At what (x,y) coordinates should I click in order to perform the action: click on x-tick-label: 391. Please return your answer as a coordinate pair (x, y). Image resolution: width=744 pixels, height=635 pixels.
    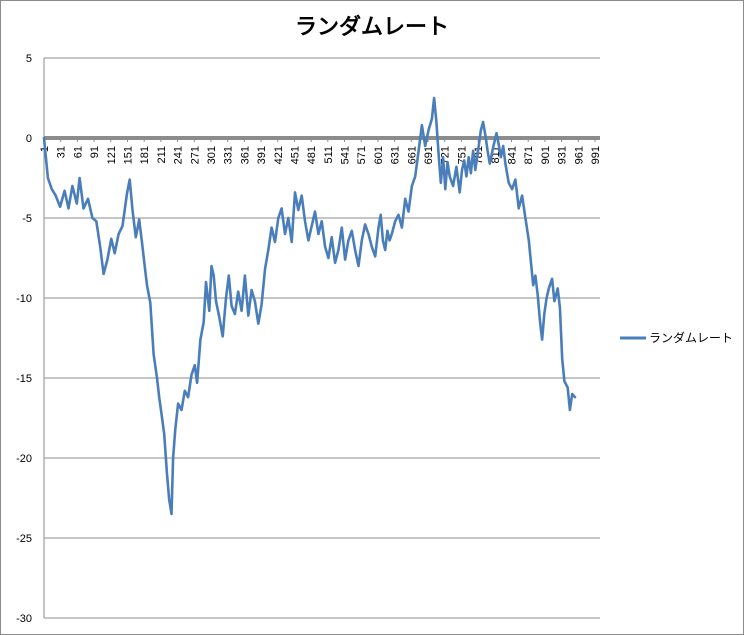
    Looking at the image, I should click on (262, 155).